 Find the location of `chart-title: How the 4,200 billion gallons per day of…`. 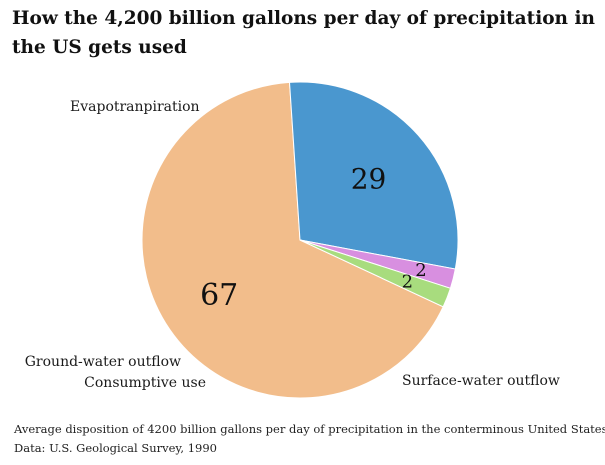

chart-title: How the 4,200 billion gallons per day of… is located at coordinates (303, 33).